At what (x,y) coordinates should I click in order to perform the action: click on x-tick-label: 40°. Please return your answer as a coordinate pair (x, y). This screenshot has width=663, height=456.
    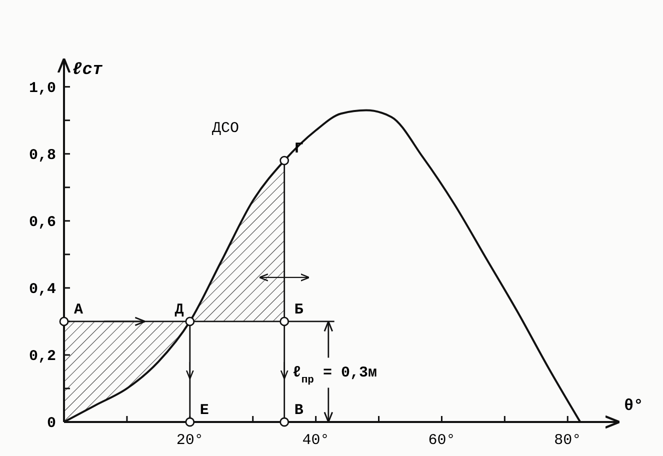
    Looking at the image, I should click on (316, 440).